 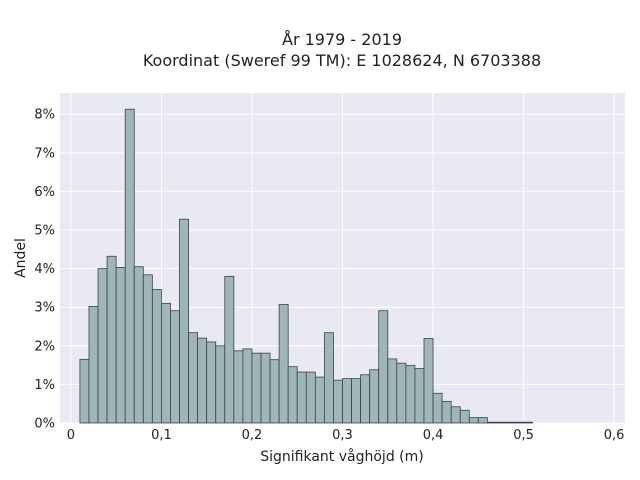 What do you see at coordinates (44, 308) in the screenshot?
I see `y-tick-label: 3%` at bounding box center [44, 308].